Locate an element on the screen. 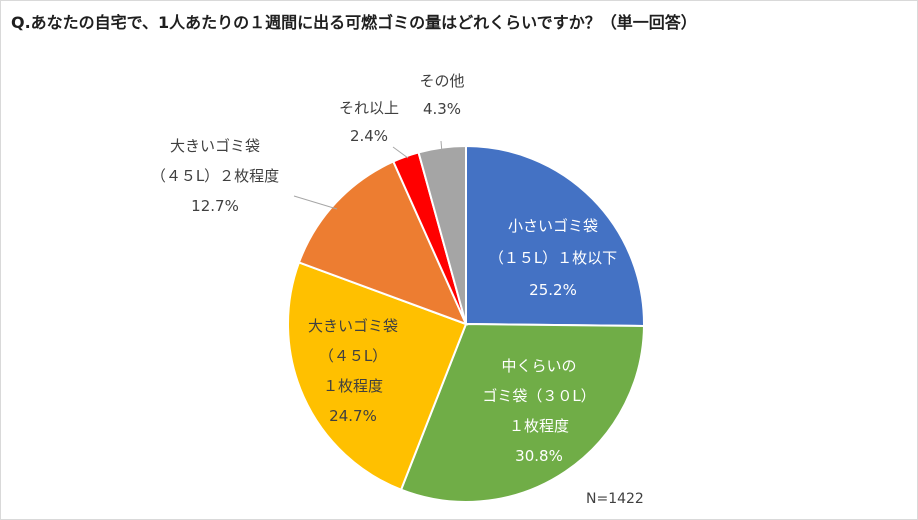 This screenshot has width=918, height=520. slice-percent-label: 30.8% is located at coordinates (539, 456).